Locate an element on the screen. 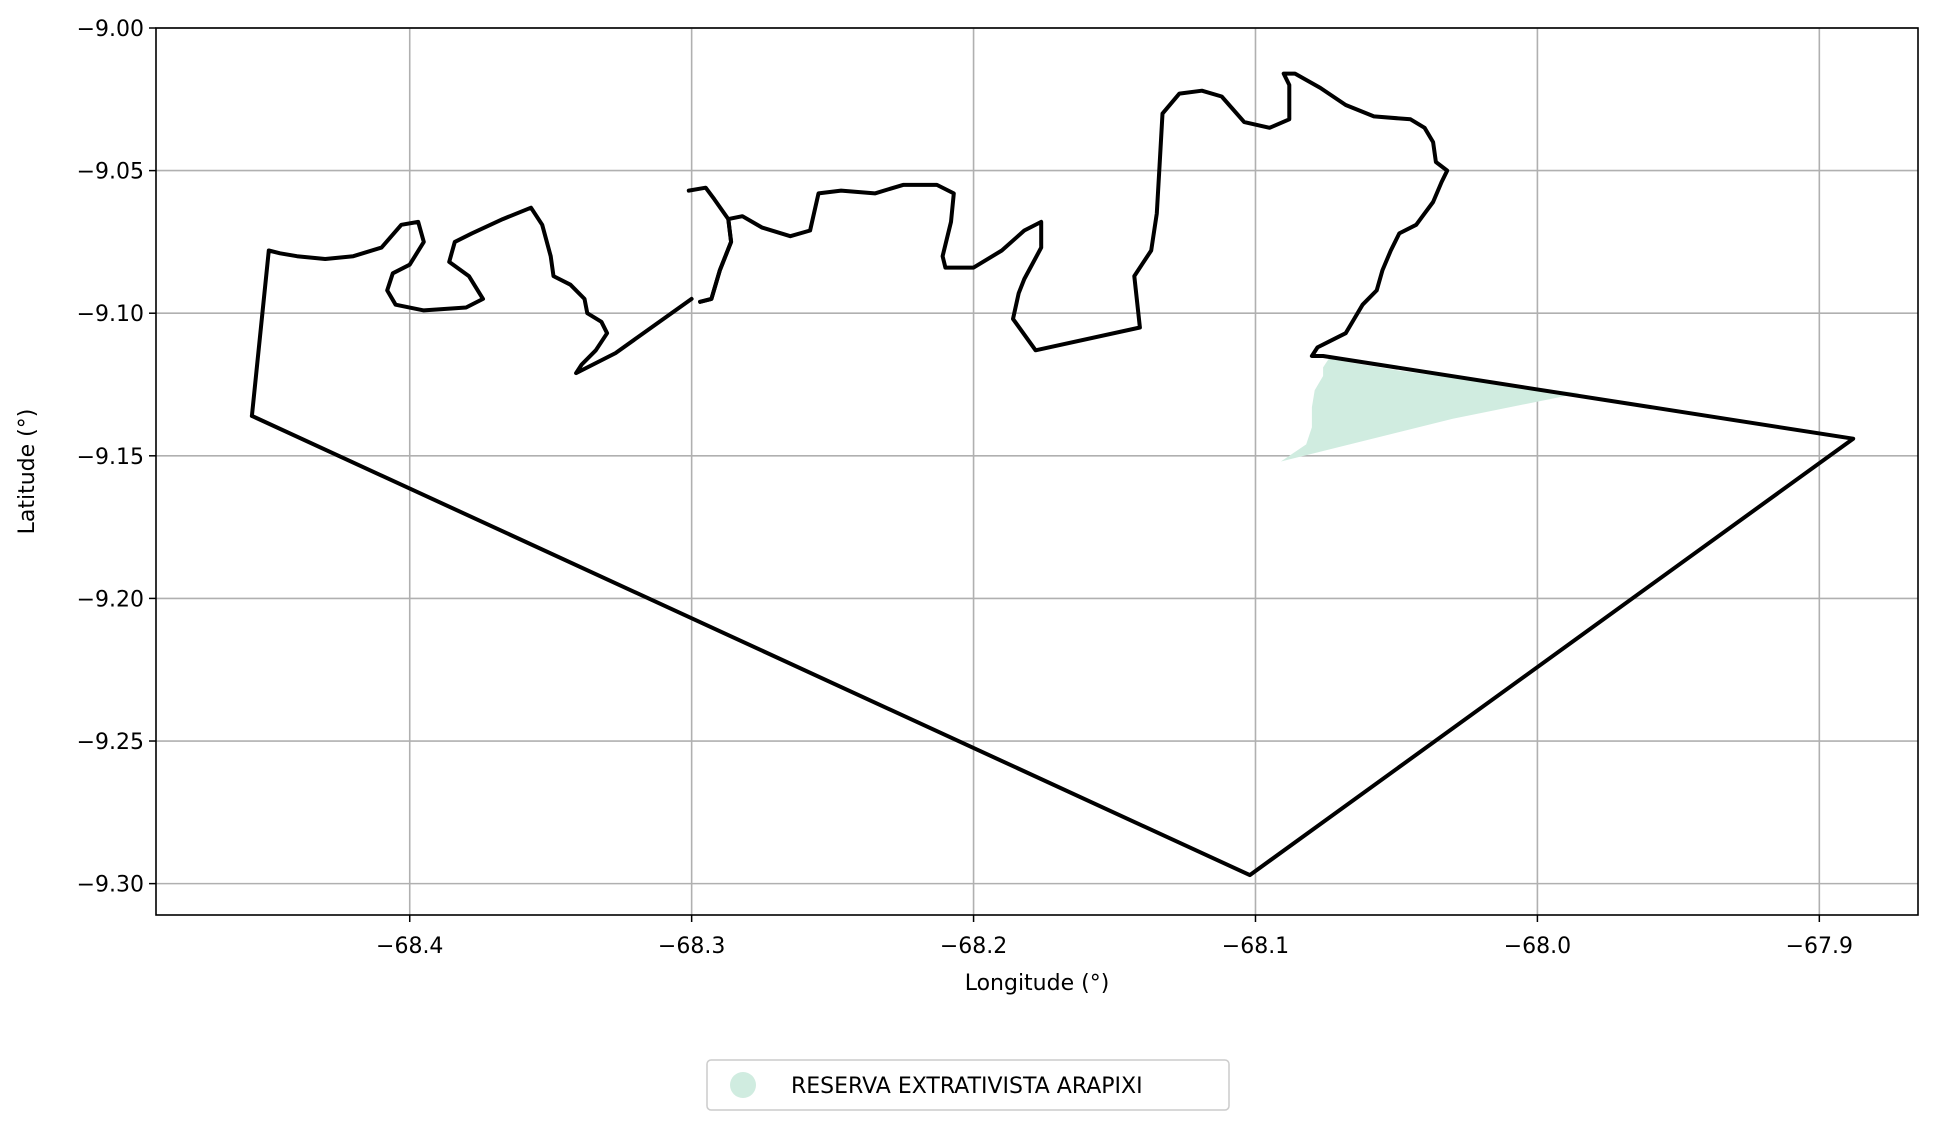 This screenshot has height=1133, width=1936. y-tick-label: −9.05 is located at coordinates (110, 172).